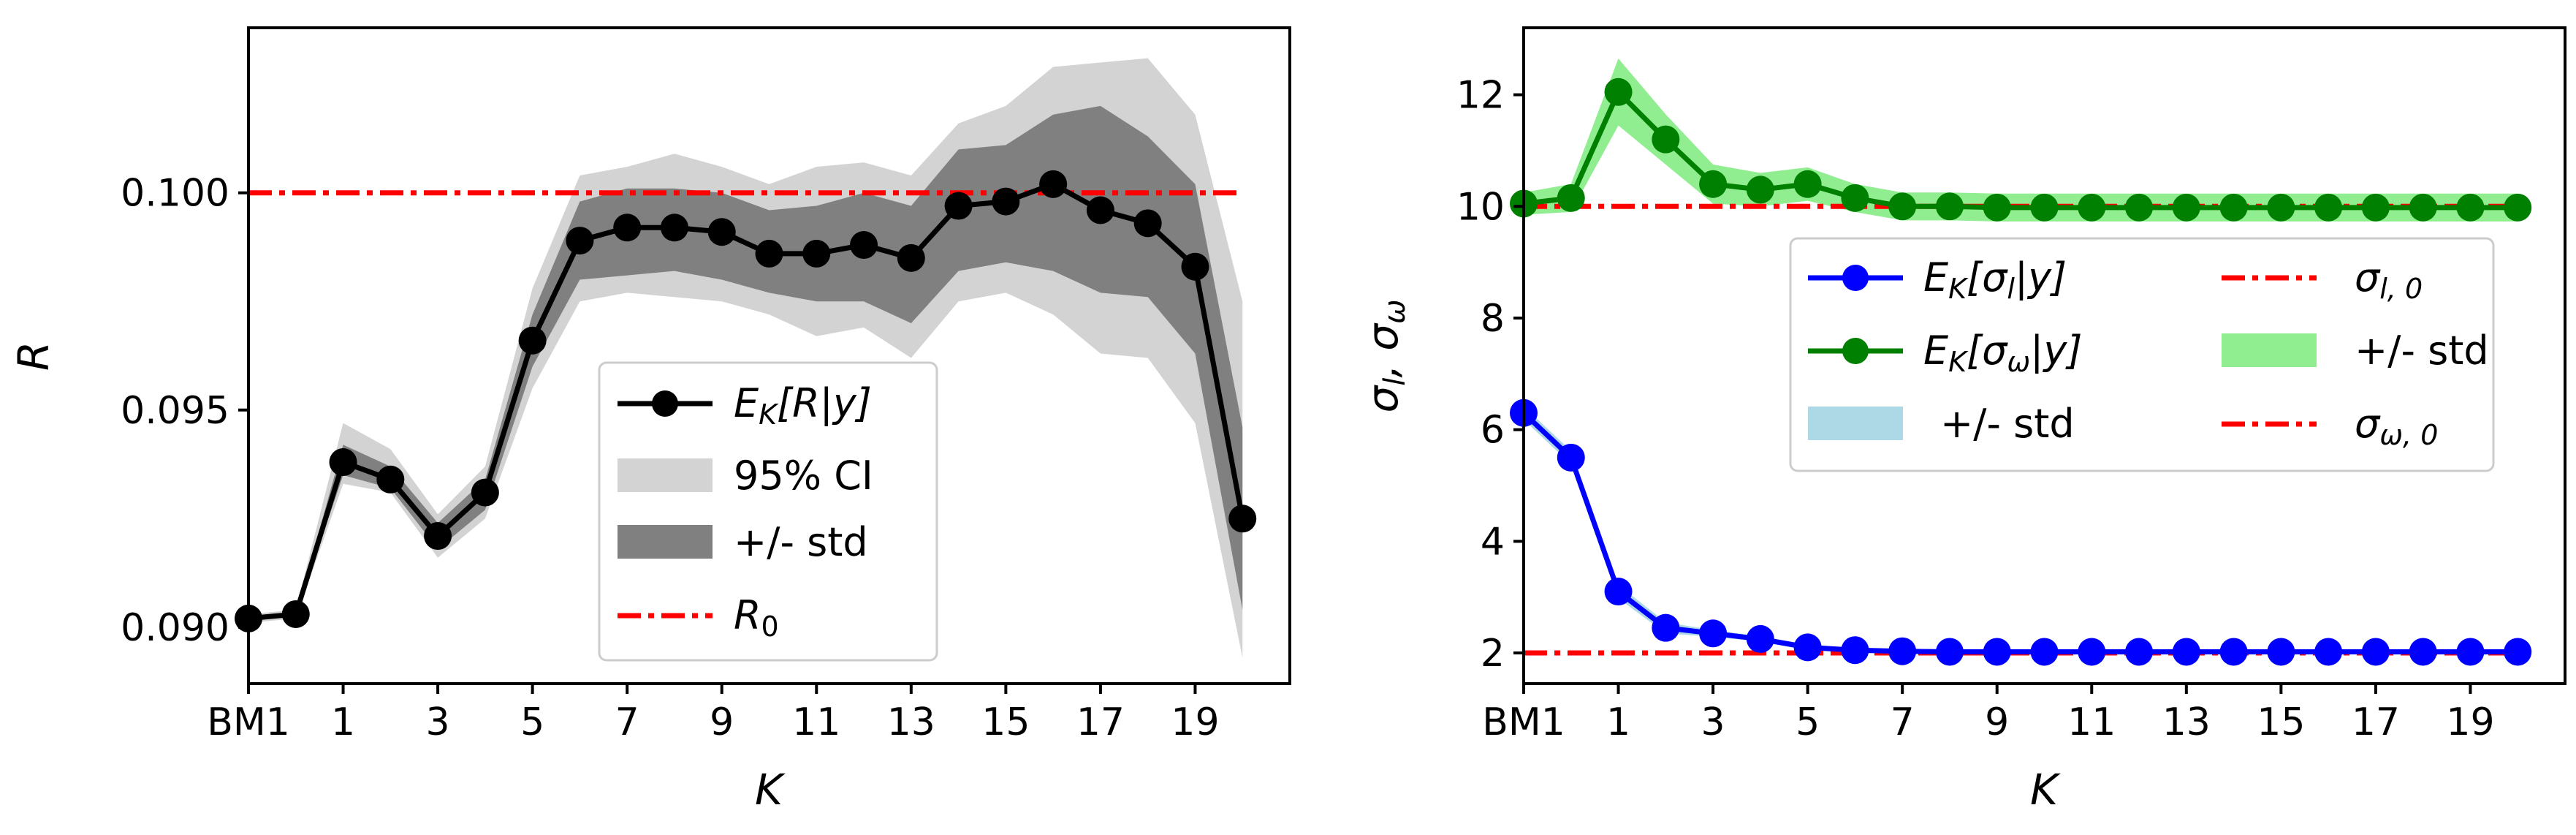 The width and height of the screenshot is (2576, 835). Describe the element at coordinates (1855, 423) in the screenshot. I see `right-legend-blue-std-swatch` at that location.